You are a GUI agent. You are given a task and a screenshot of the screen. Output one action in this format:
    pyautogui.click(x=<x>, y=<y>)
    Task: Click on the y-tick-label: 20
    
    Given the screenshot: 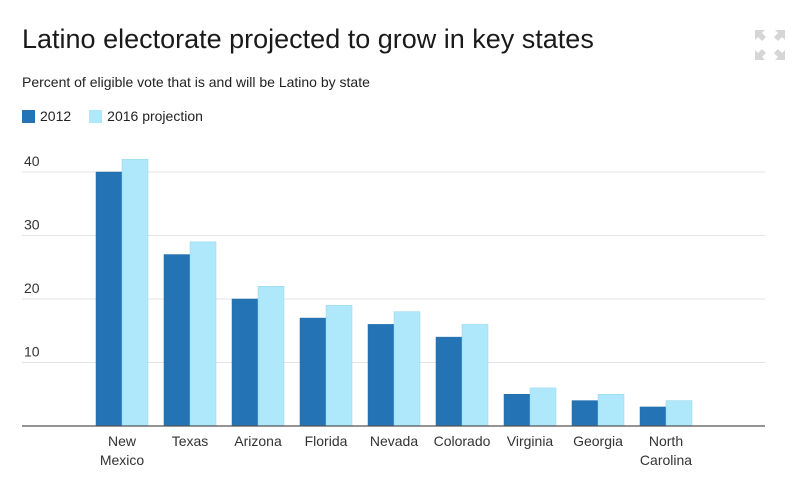 What is the action you would take?
    pyautogui.click(x=32, y=288)
    